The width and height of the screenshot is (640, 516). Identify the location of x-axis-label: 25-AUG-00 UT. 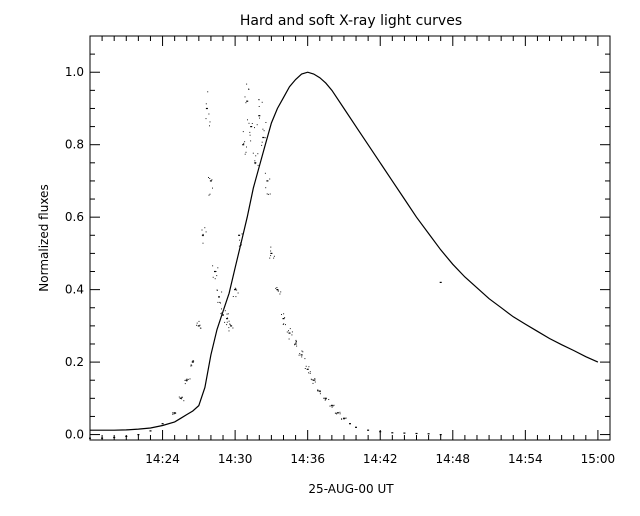
(351, 489).